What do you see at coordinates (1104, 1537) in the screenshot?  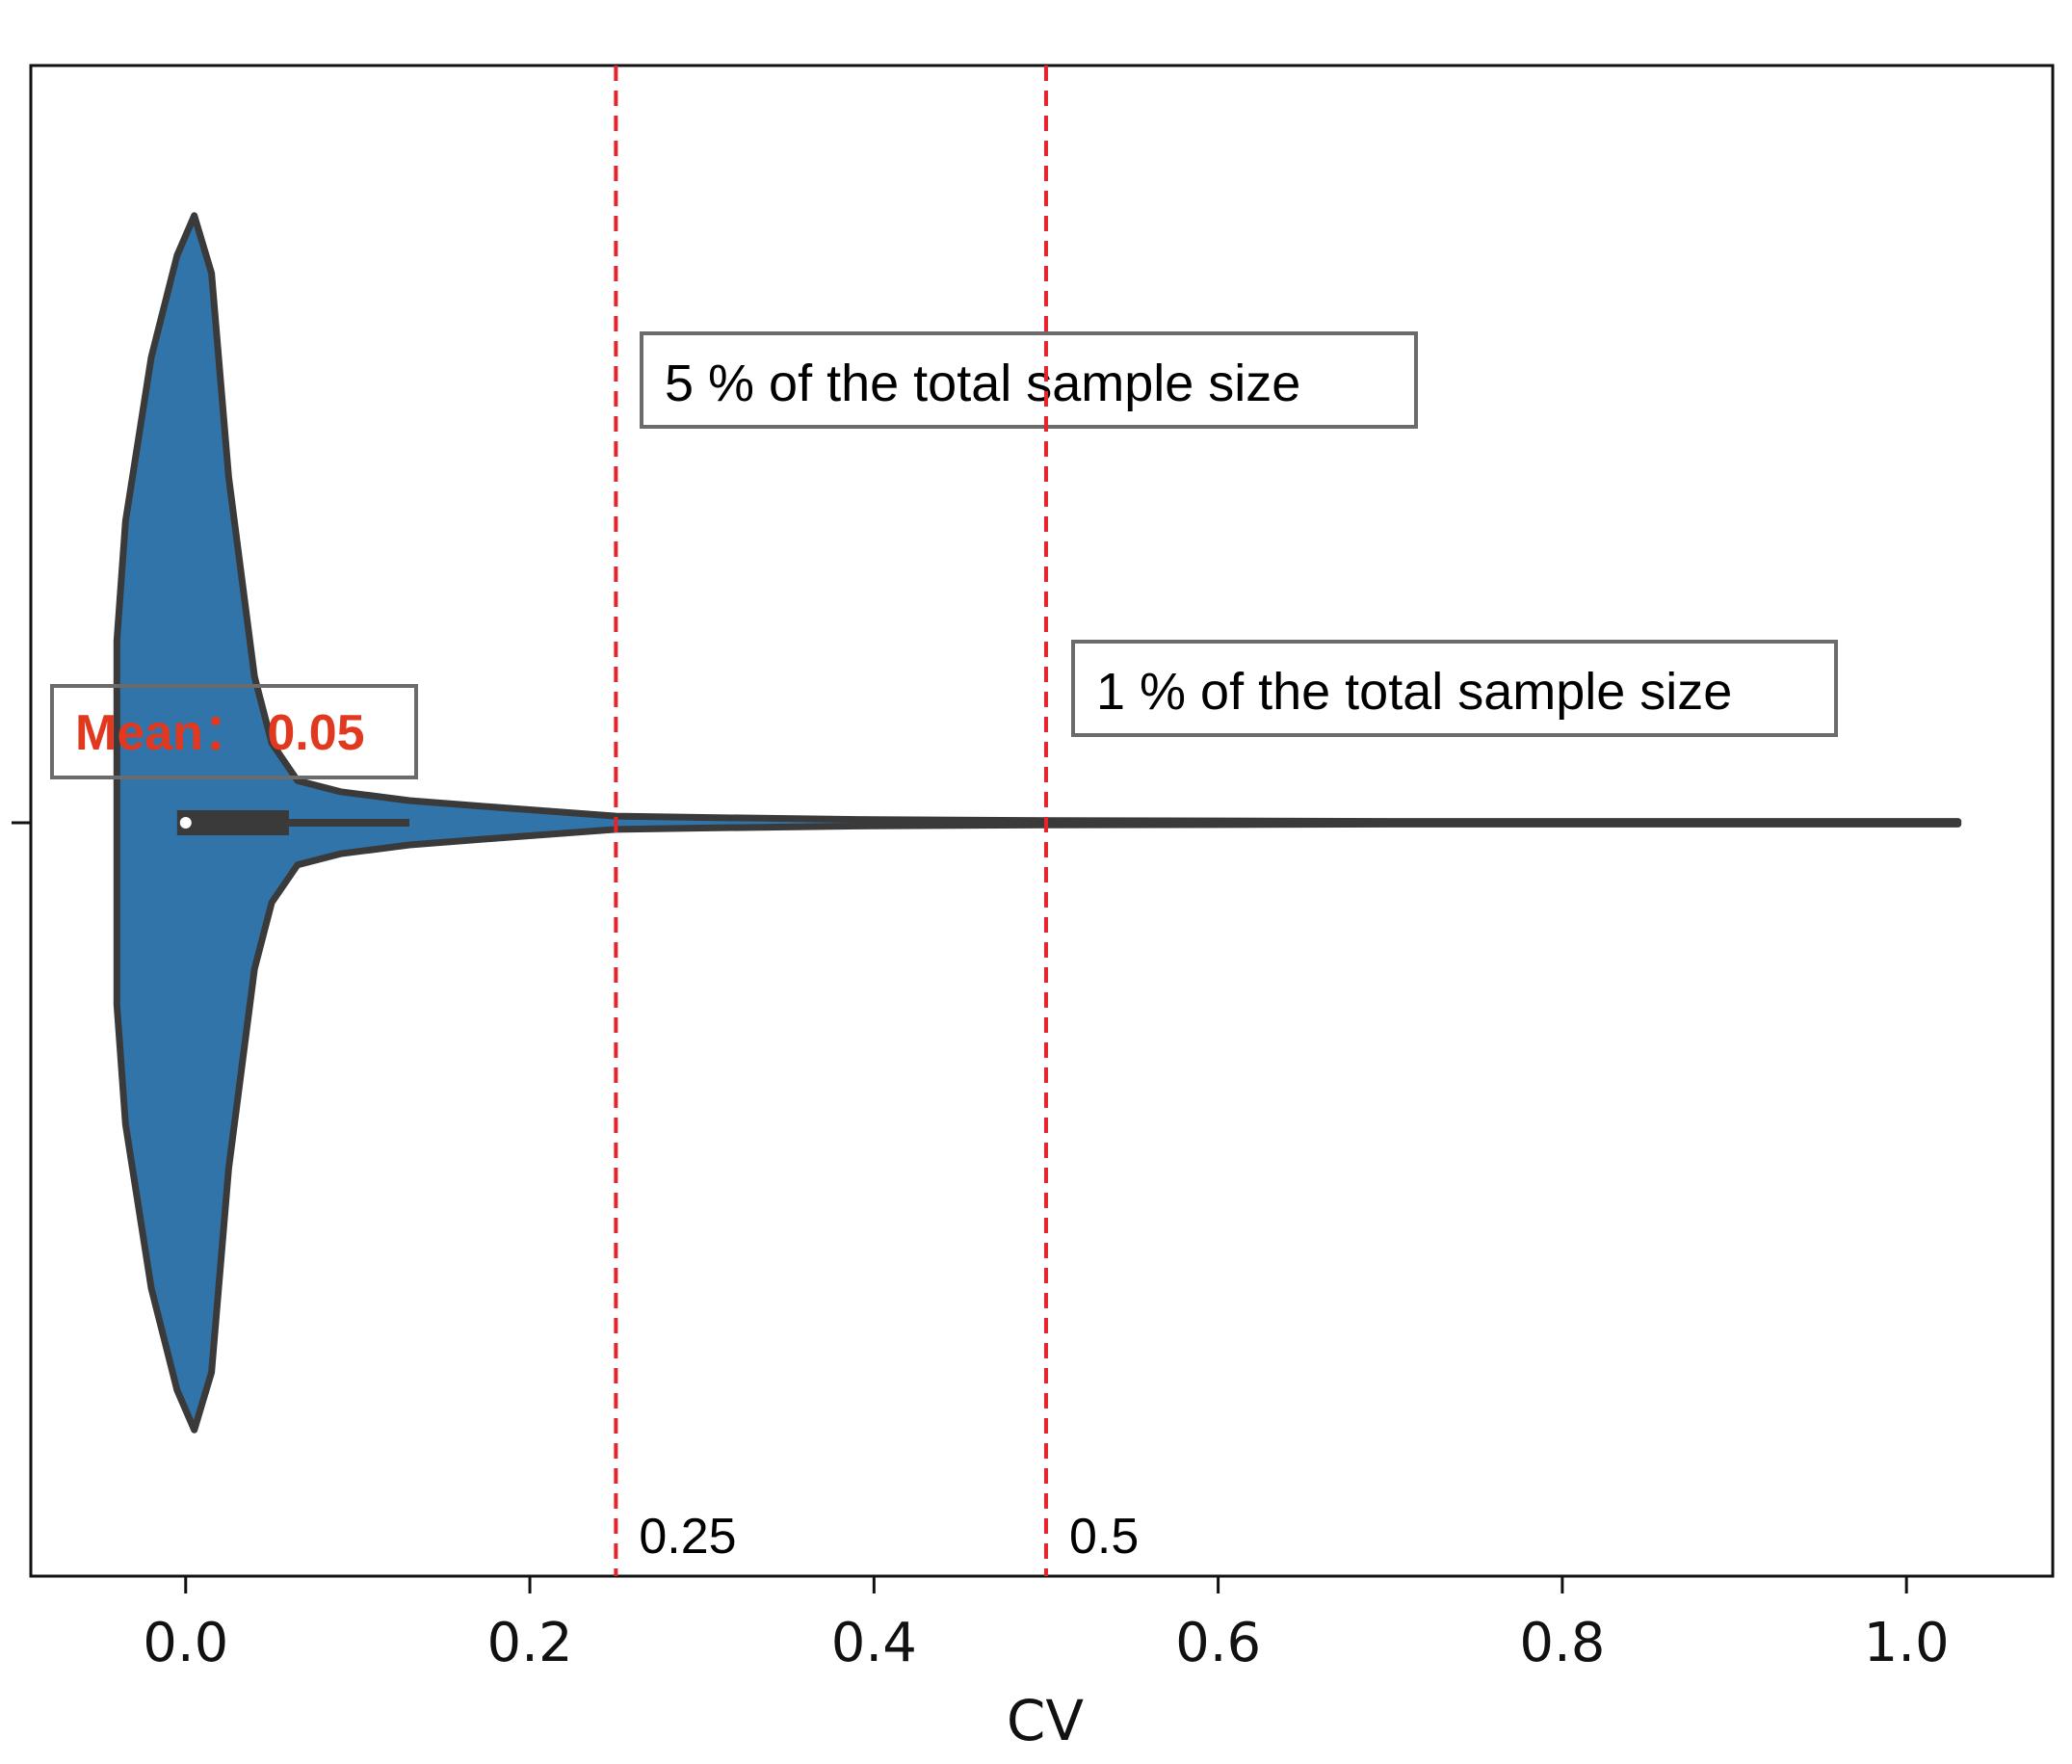 I see `reference-line-label: 0.5` at bounding box center [1104, 1537].